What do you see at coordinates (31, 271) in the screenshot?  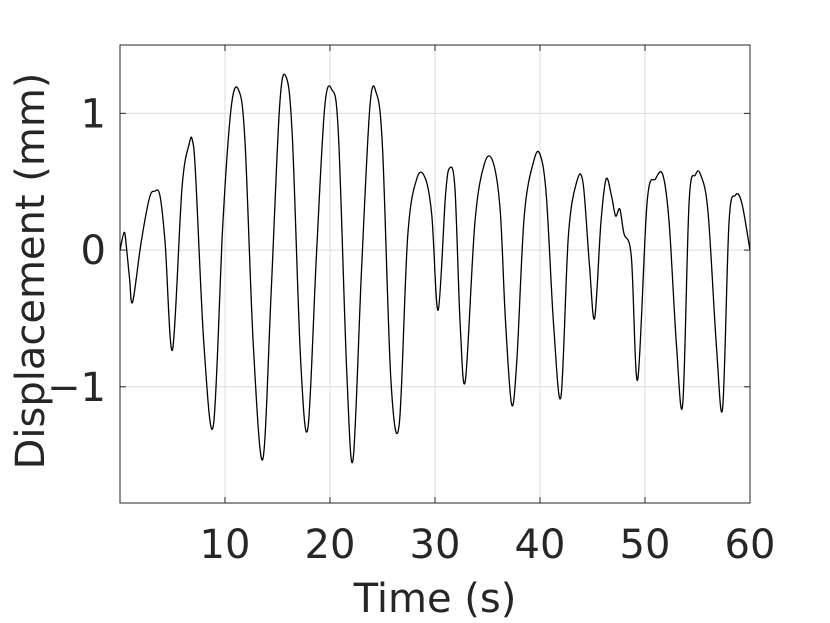 I see `y-axis-title: Displacement (mm)` at bounding box center [31, 271].